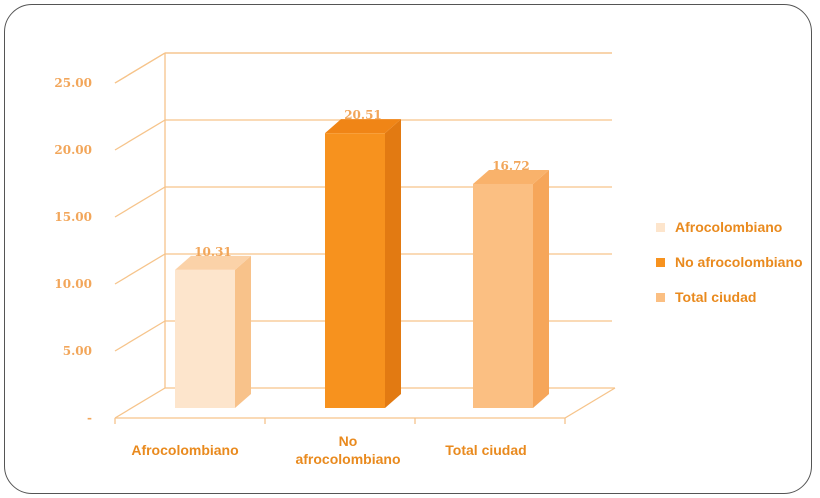  I want to click on legend-swatch-no-afrocolombiano, so click(660, 262).